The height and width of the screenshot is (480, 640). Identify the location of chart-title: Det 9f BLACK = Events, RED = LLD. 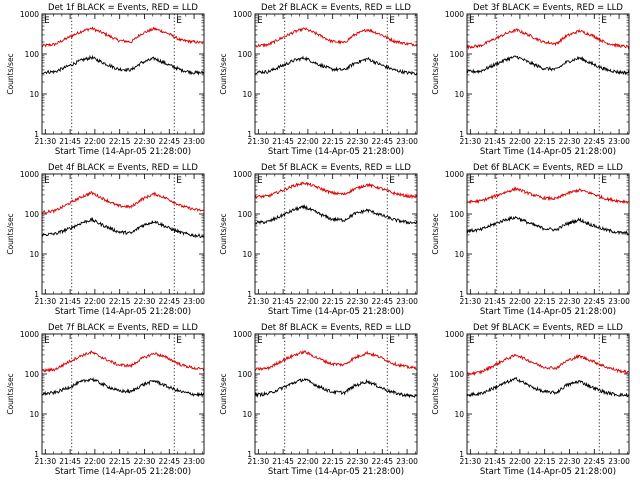
(548, 328).